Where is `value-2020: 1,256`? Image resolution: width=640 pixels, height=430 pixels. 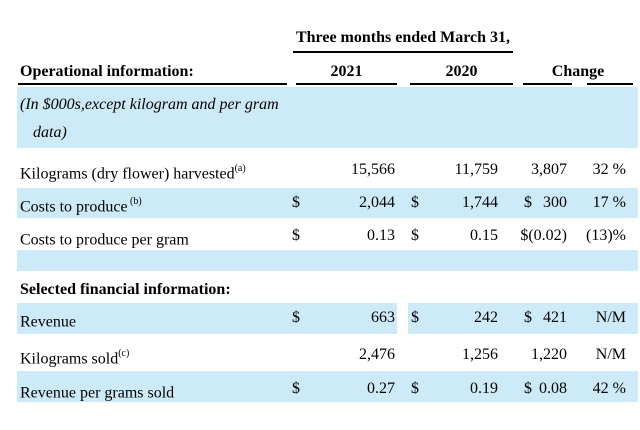
value-2020: 1,256 is located at coordinates (480, 354).